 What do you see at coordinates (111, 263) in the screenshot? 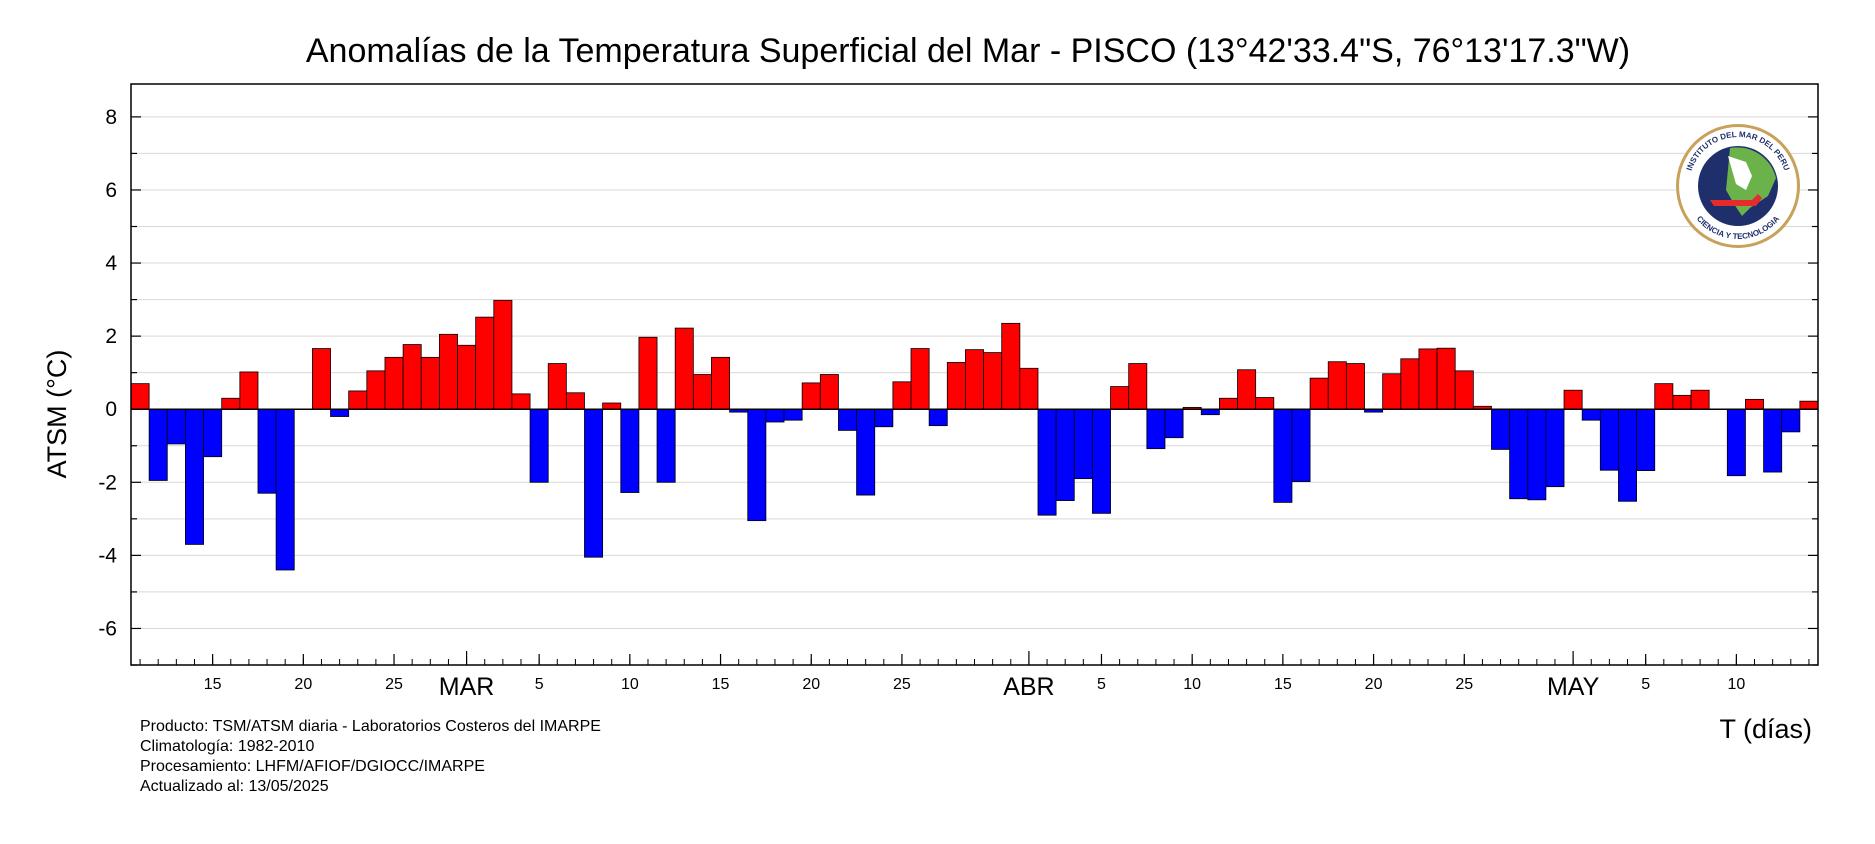
I see `y-tick-label: 4` at bounding box center [111, 263].